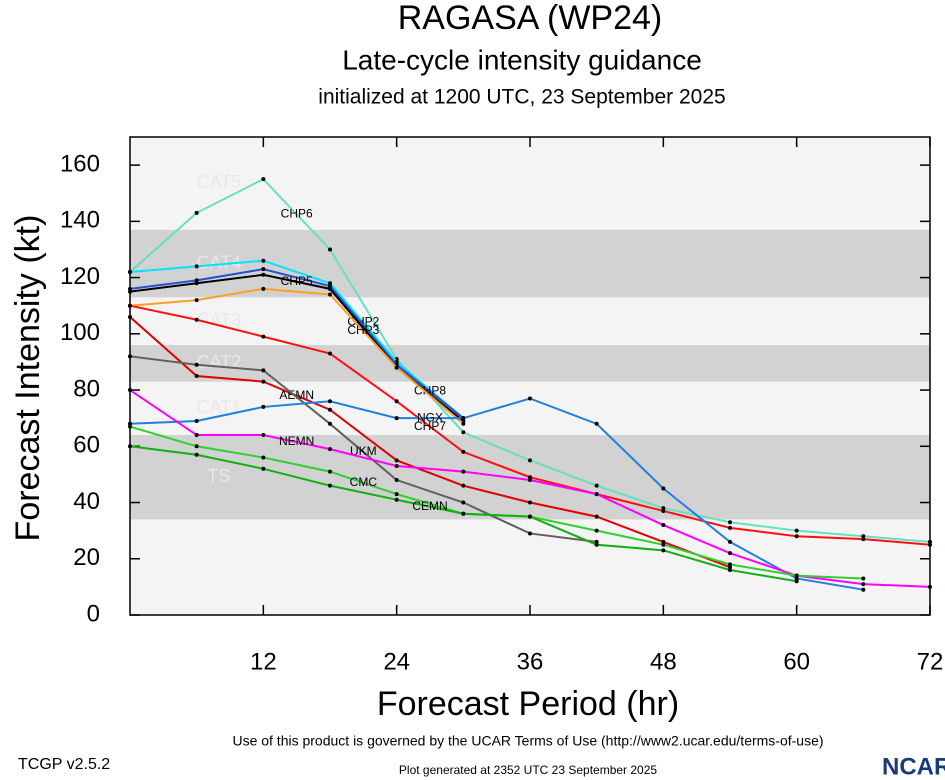  What do you see at coordinates (296, 356) in the screenshot?
I see `series-line` at bounding box center [296, 356].